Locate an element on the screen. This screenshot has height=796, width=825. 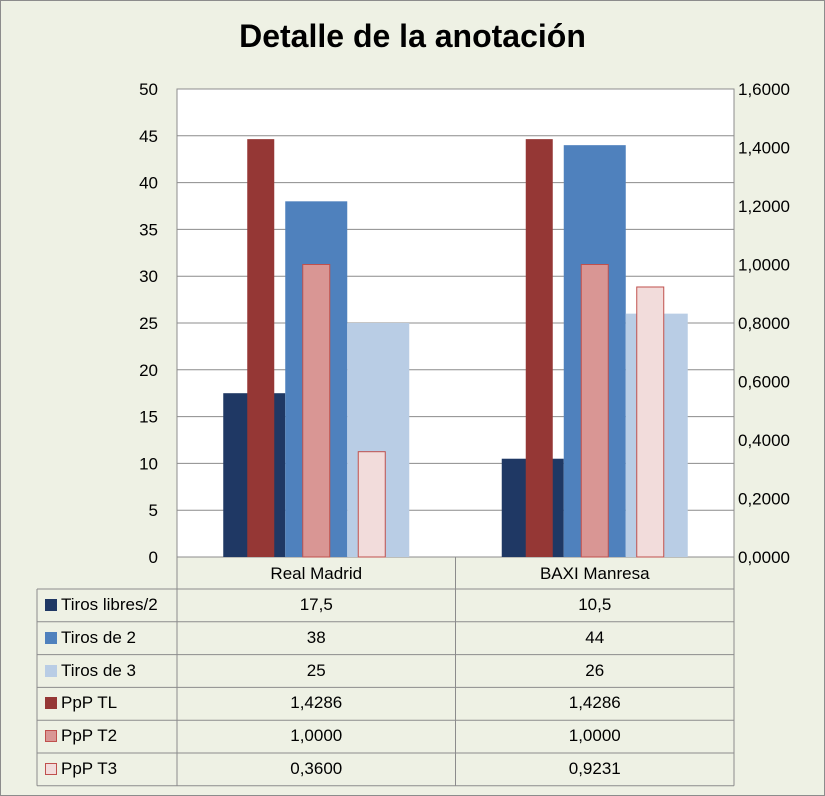
y-left-tick-label: 35 is located at coordinates (148, 229).